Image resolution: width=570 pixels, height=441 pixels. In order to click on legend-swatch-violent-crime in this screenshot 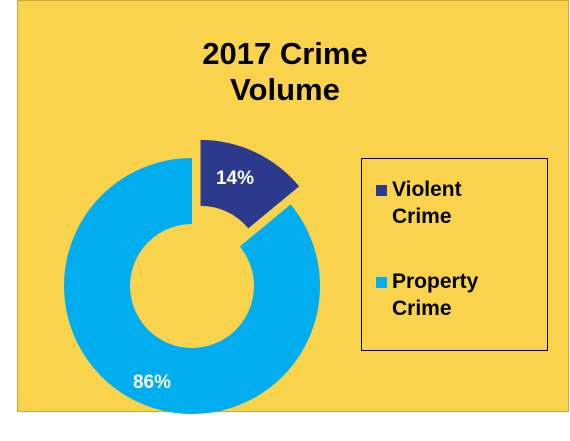, I will do `click(381, 190)`.